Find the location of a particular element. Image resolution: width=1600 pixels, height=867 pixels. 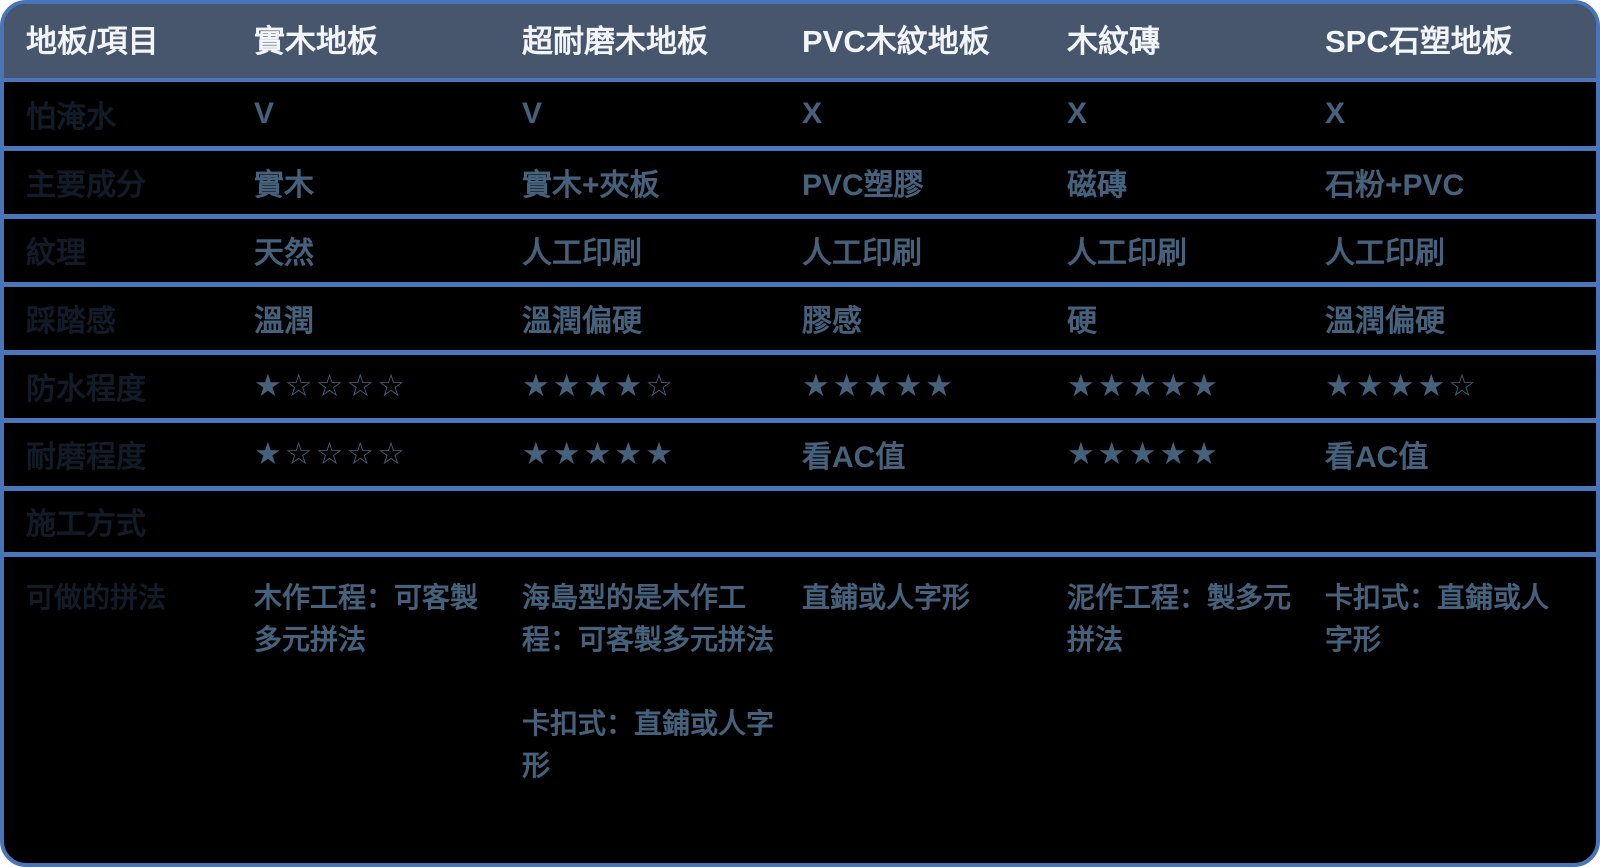

table-cell: 卡扣式：直鋪或人字形 is located at coordinates (1437, 618).